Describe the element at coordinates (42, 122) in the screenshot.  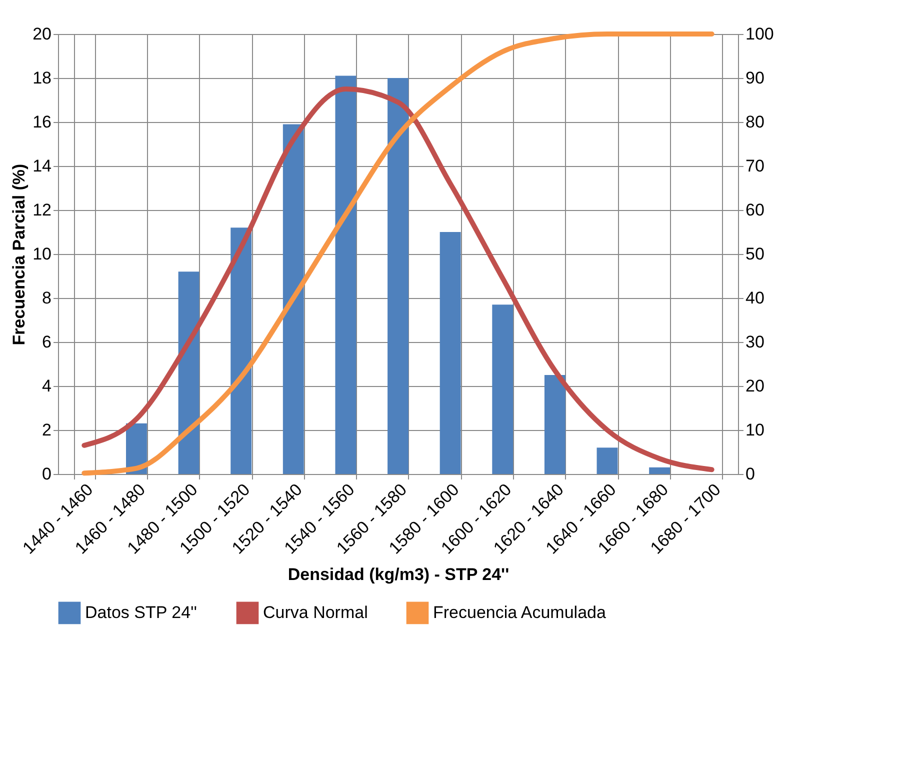
I see `y-tick-label: 16` at that location.